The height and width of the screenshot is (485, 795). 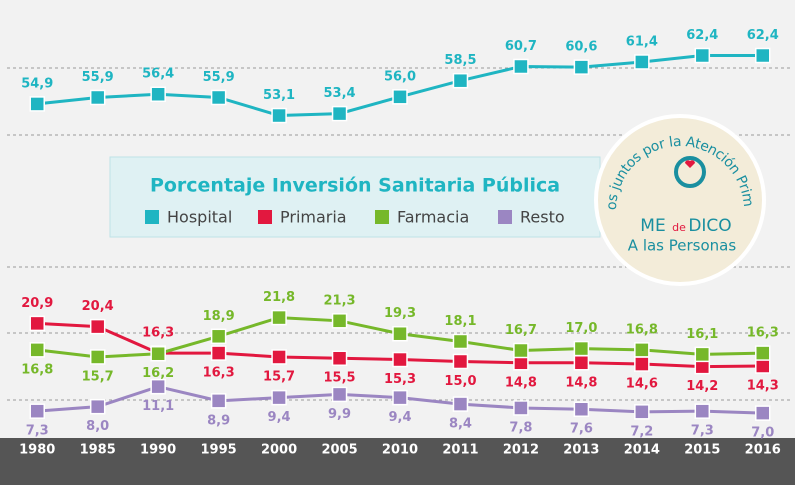 What do you see at coordinates (642, 41) in the screenshot?
I see `value-label: 61,4` at bounding box center [642, 41].